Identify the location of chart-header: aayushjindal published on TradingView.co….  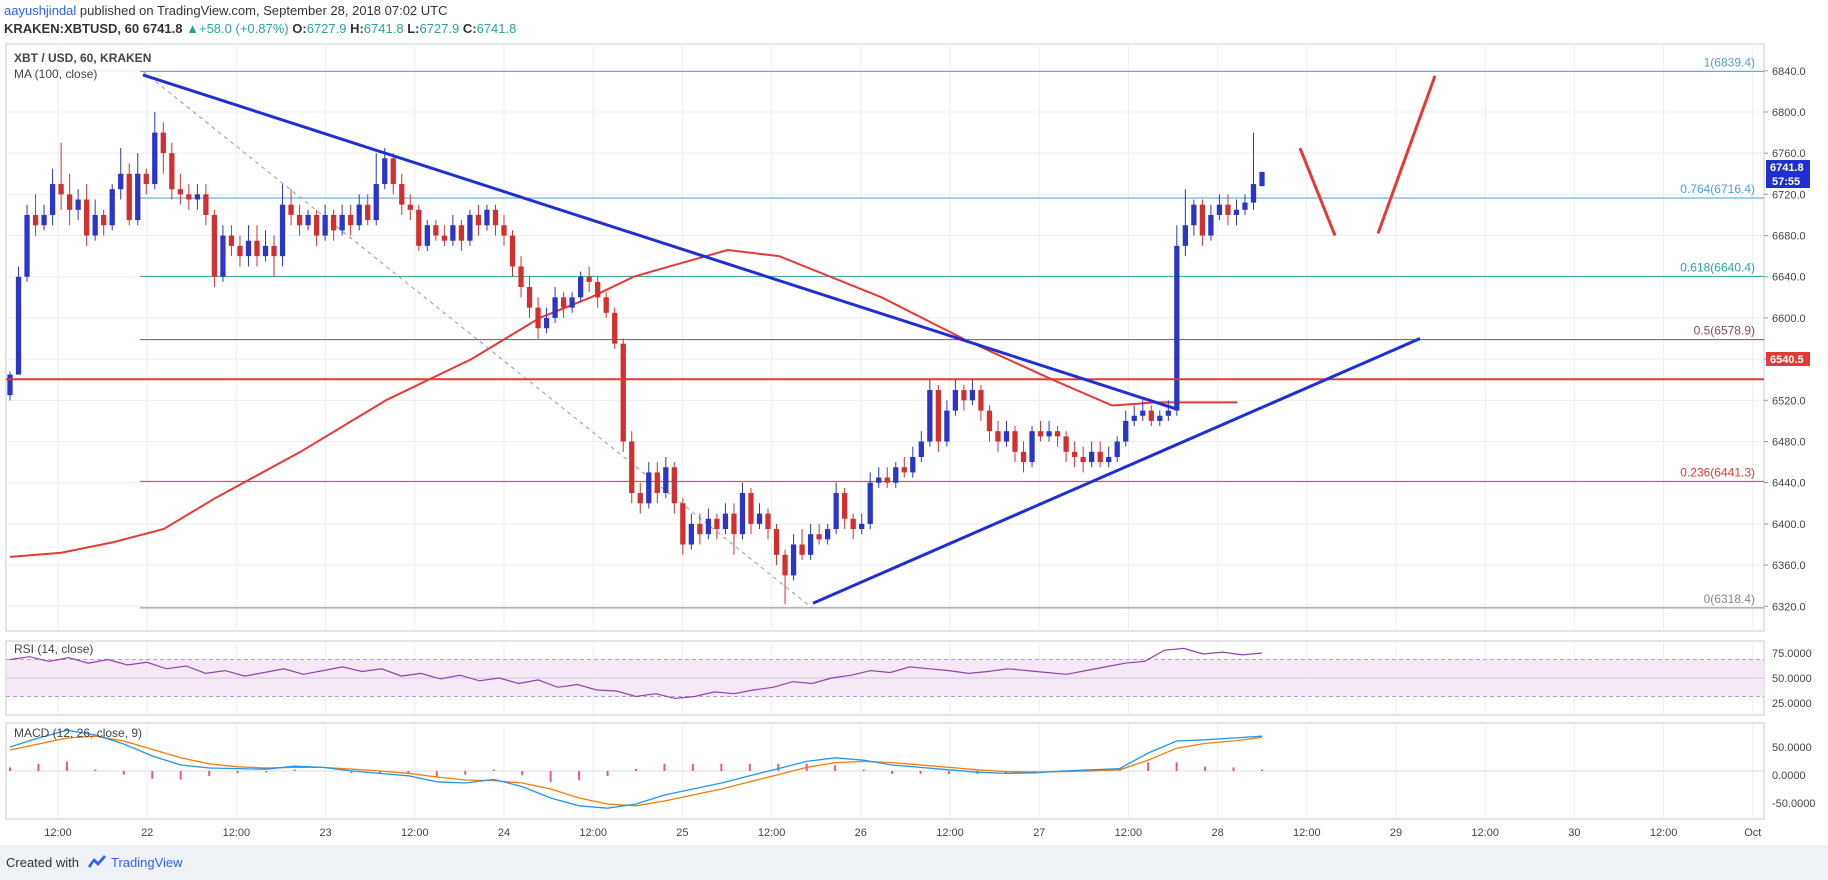
(914, 20).